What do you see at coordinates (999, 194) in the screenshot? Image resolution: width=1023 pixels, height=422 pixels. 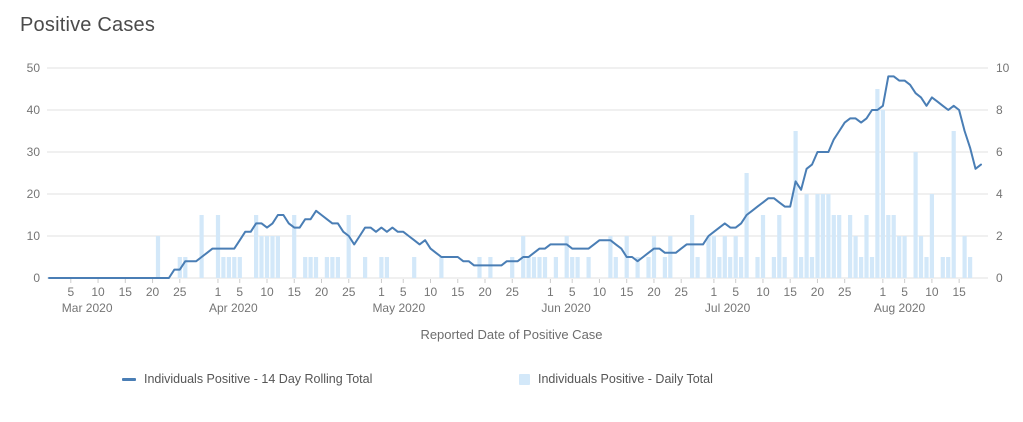 I see `y-axis-right-tick-label: 4` at bounding box center [999, 194].